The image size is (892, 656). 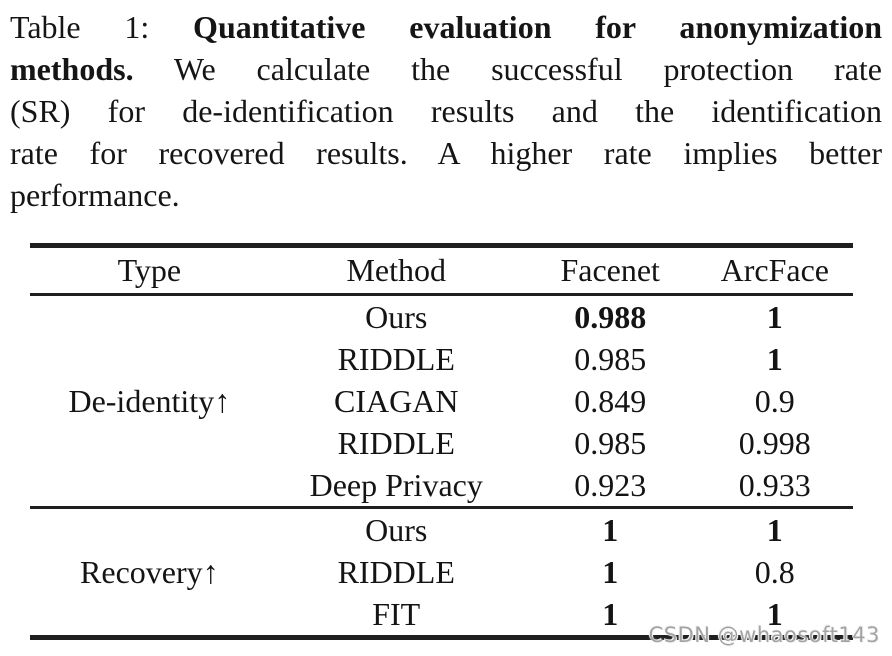 I want to click on arcface-value-cell: 0.998, so click(x=774, y=442).